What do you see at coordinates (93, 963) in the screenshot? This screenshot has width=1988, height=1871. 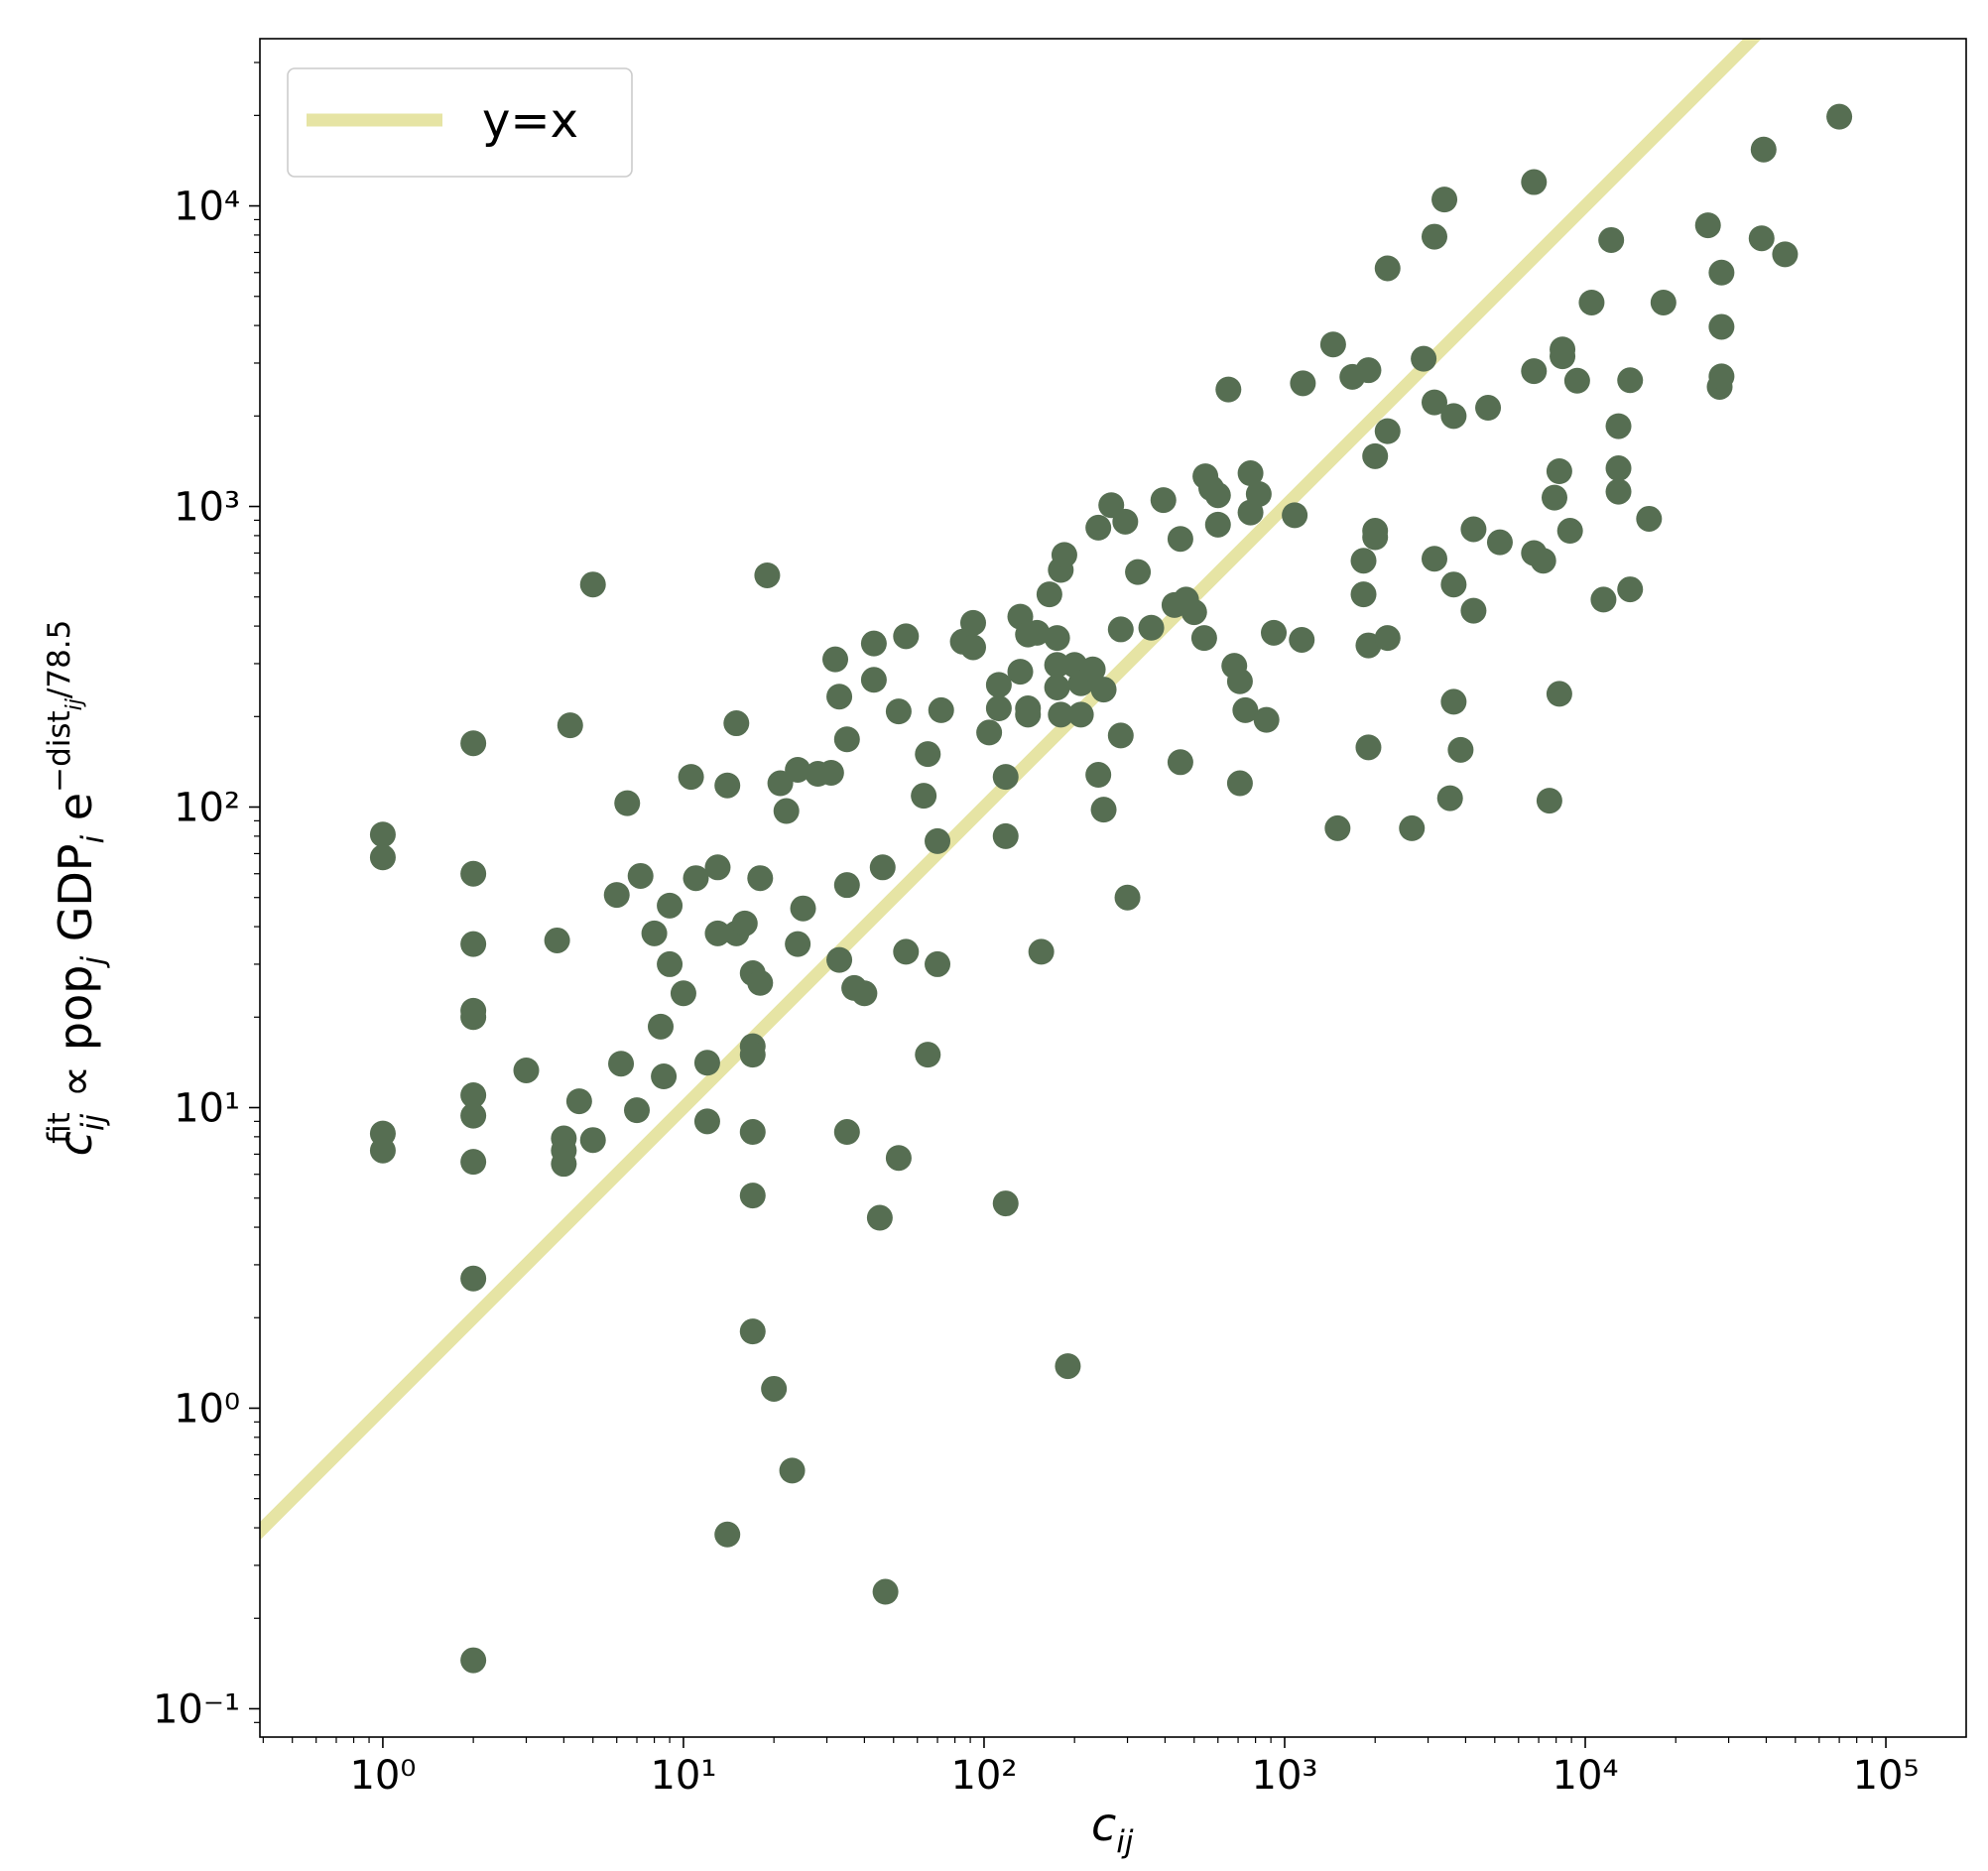 I see `label-part: j` at bounding box center [93, 963].